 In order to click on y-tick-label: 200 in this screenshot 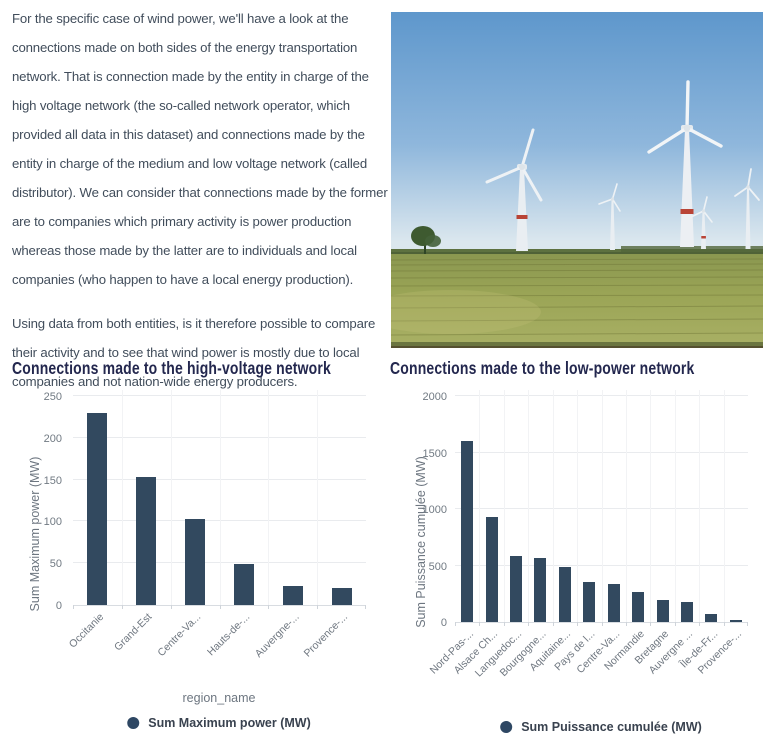, I will do `click(52, 438)`.